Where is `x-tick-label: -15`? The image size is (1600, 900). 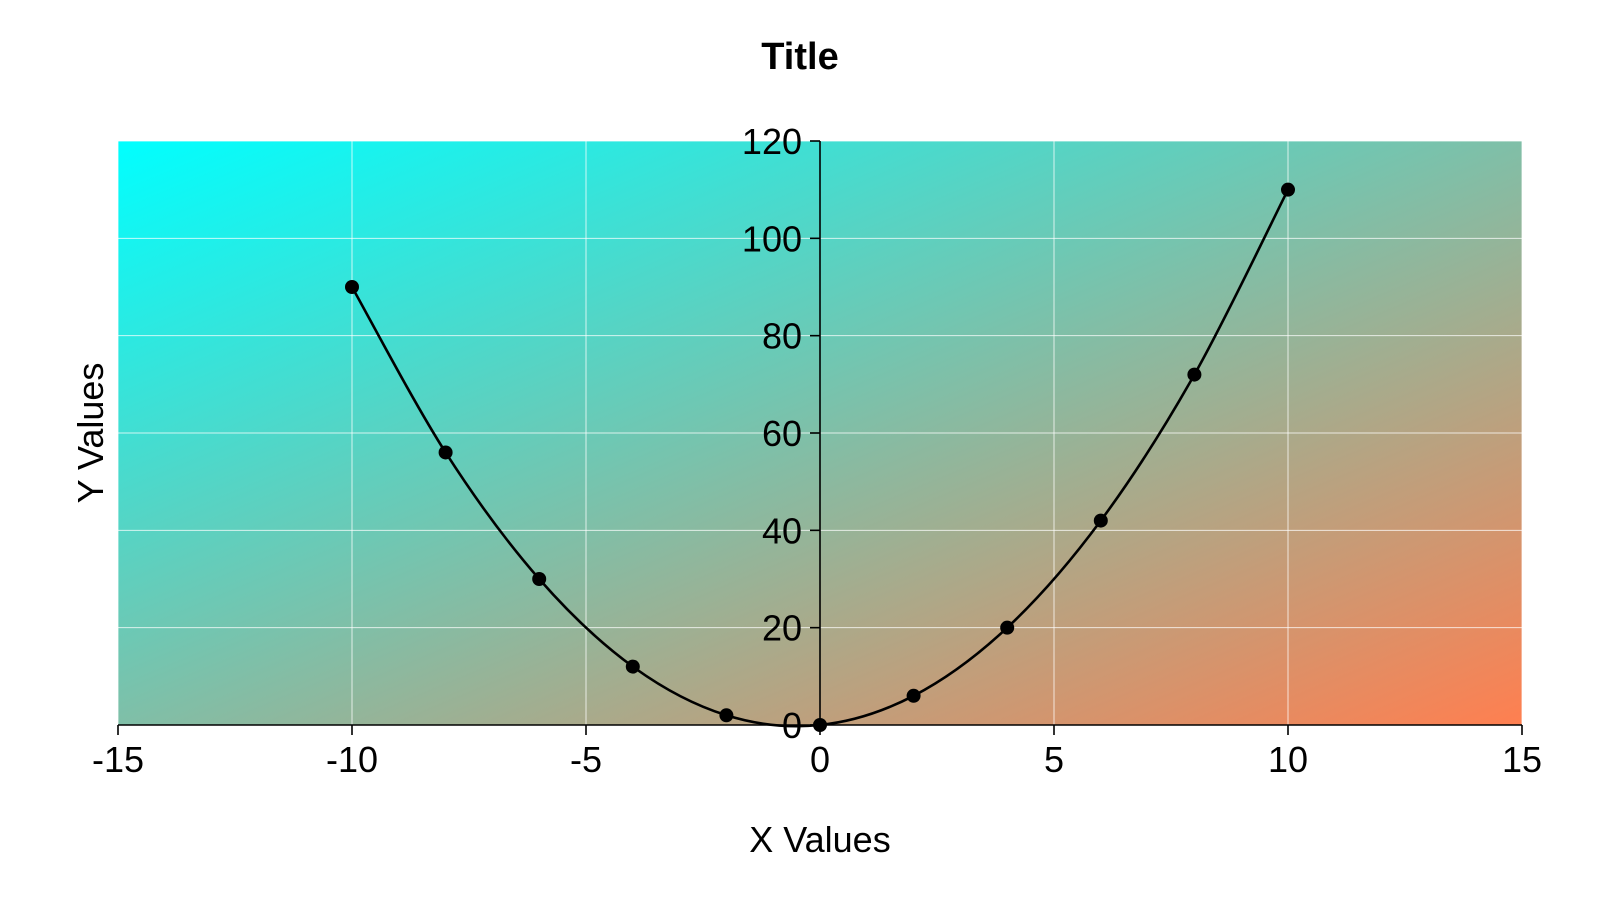 x-tick-label: -15 is located at coordinates (118, 759).